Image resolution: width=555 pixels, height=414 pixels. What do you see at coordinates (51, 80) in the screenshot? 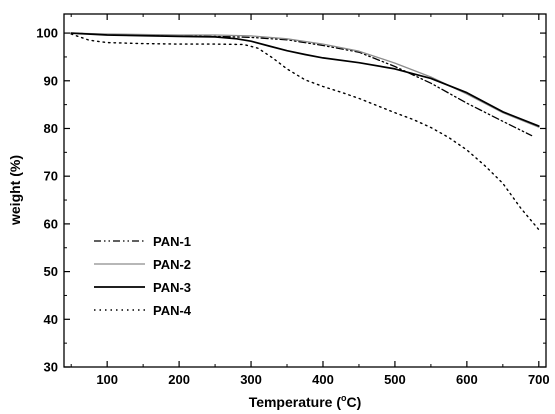
I see `y-tick-label: 90` at bounding box center [51, 80].